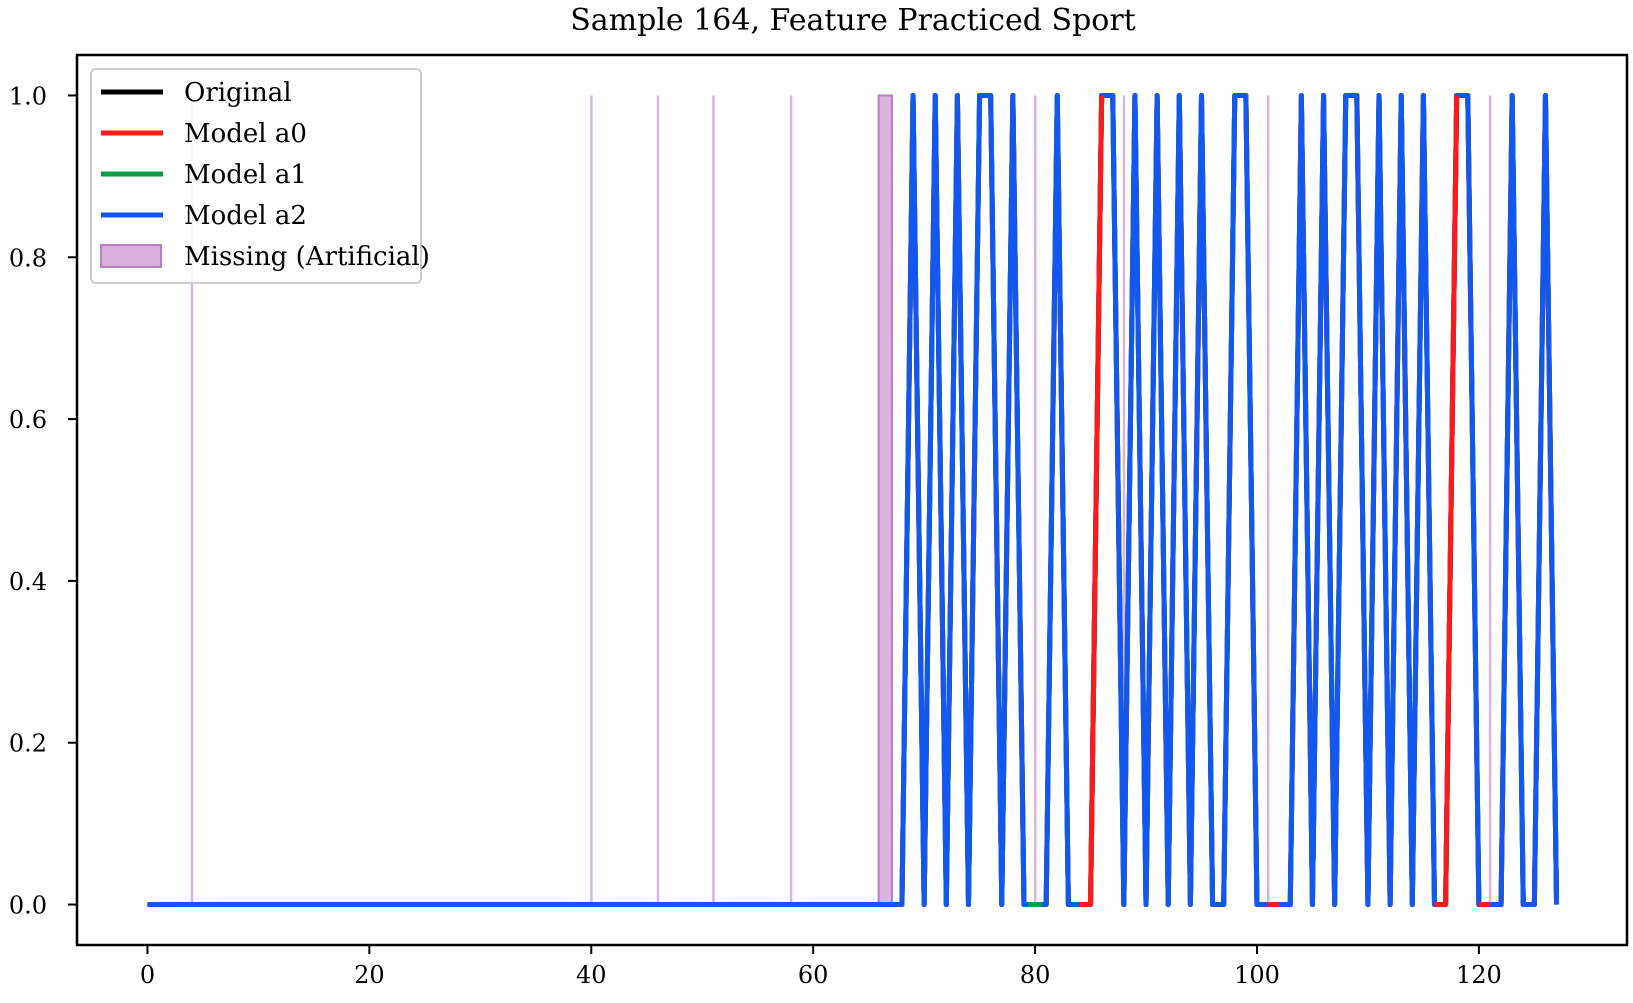  Describe the element at coordinates (591, 975) in the screenshot. I see `x-tick-label-40: 40` at that location.